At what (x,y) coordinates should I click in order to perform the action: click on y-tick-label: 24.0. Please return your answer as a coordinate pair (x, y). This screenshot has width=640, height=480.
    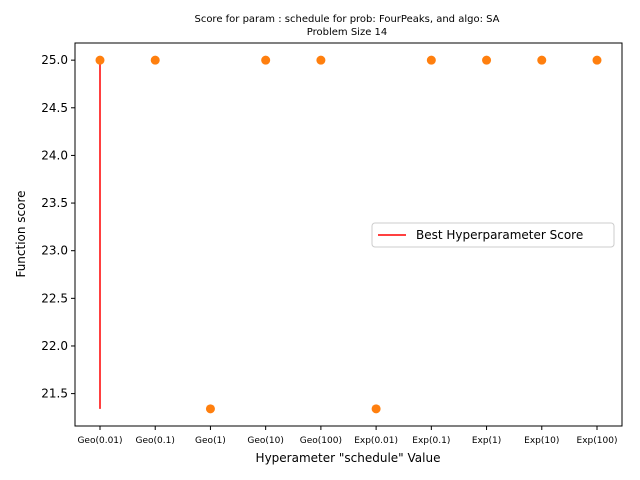
    Looking at the image, I should click on (54, 155).